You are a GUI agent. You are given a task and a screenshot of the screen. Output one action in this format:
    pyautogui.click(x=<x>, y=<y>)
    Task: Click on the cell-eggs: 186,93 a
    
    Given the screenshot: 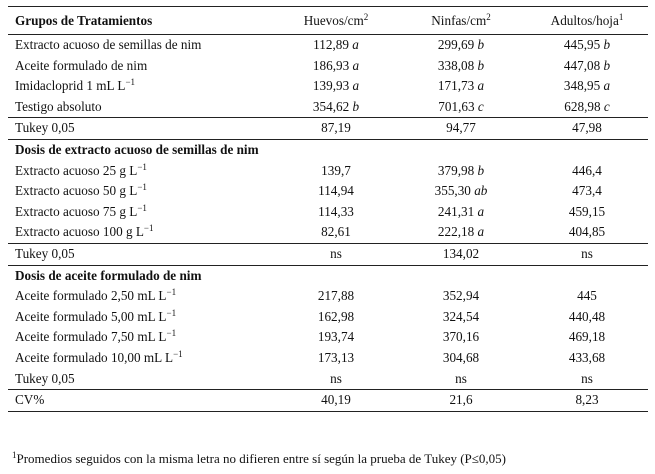 What is the action you would take?
    pyautogui.click(x=336, y=65)
    